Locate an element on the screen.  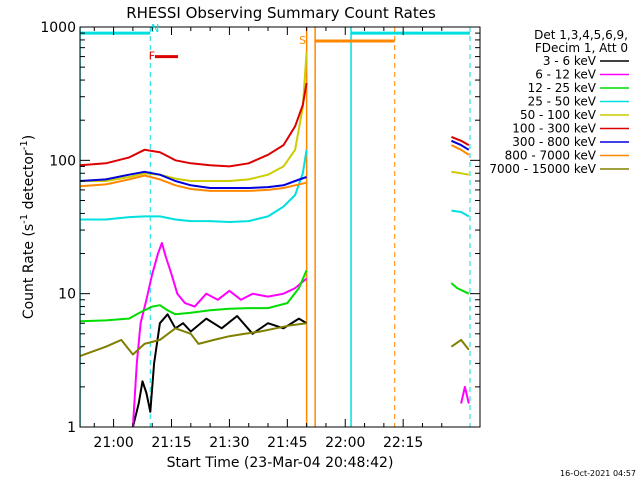
chart-title: RHESSI Observing Summary Count Rates is located at coordinates (281, 13).